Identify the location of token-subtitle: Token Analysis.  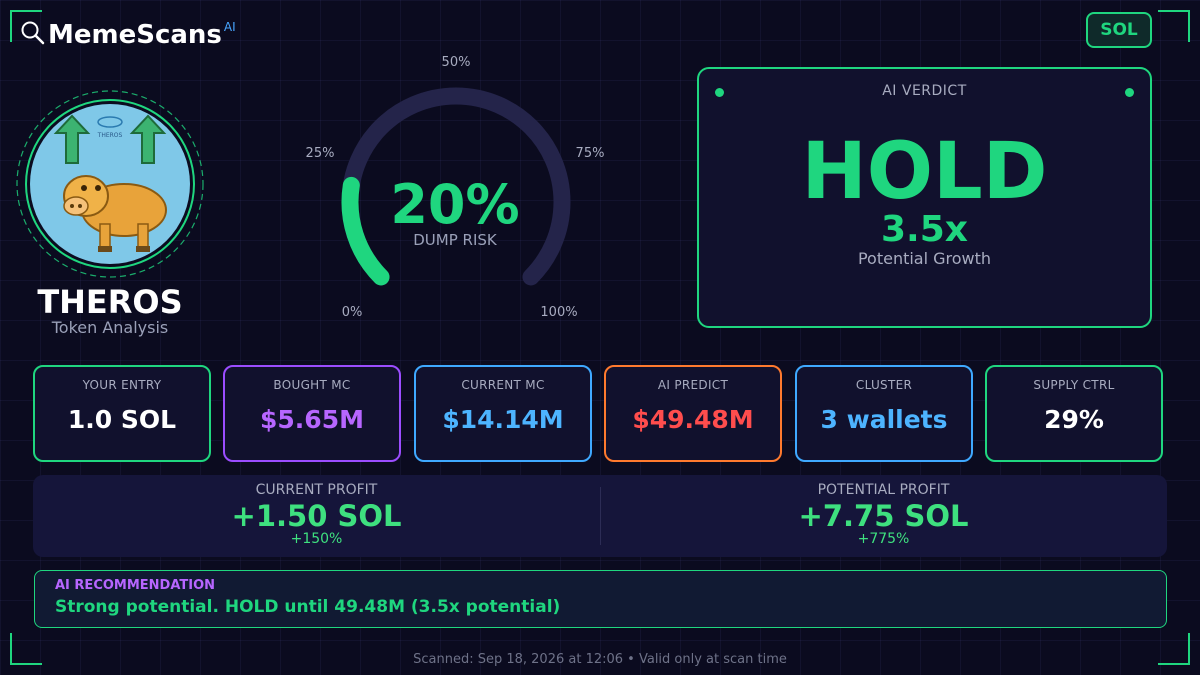
(110, 327).